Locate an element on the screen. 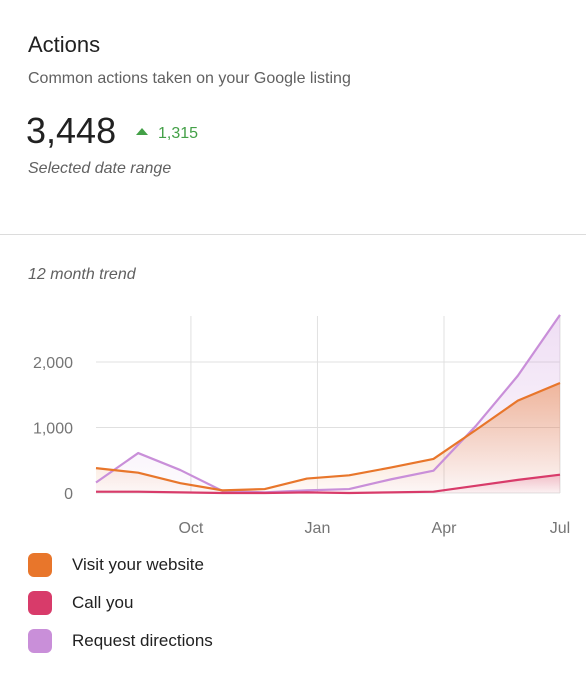 The width and height of the screenshot is (586, 682). legend-swatch-visit is located at coordinates (40, 565).